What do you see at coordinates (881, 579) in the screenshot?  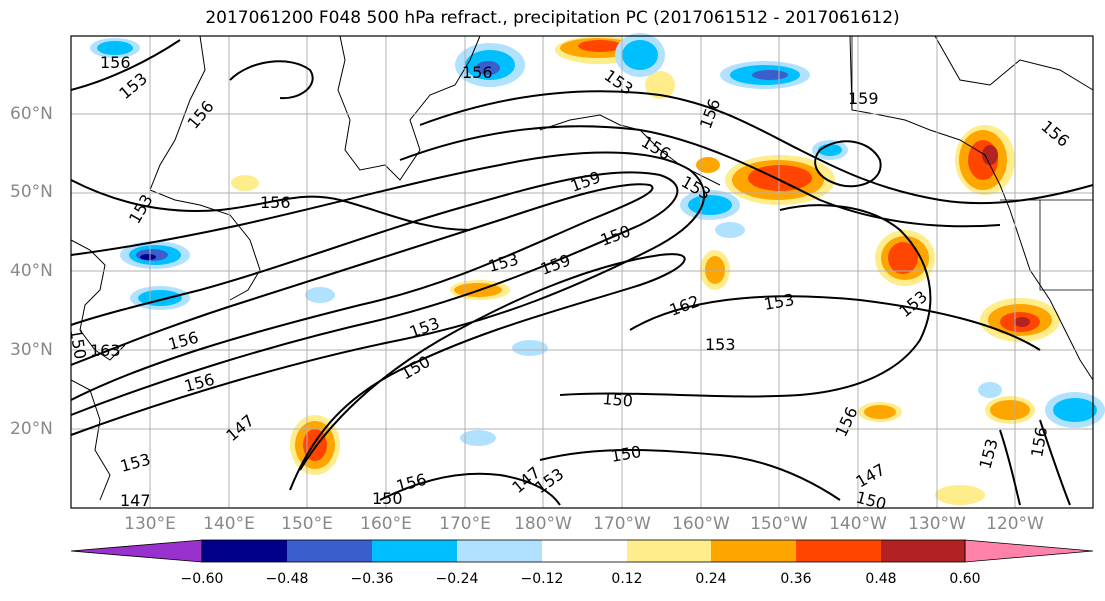 I see `colorbar-tick-label: 0.48` at bounding box center [881, 579].